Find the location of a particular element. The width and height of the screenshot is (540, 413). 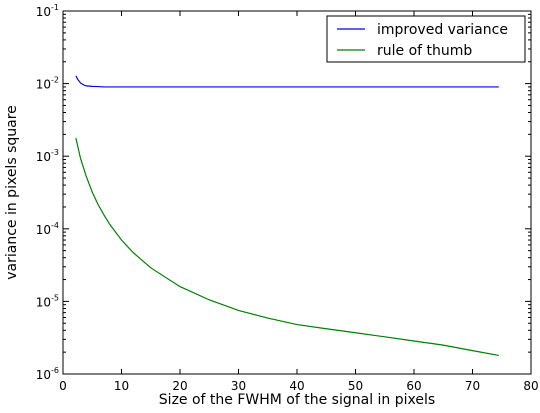

x-axis-label: Size of the FWHM of the signal in pixels is located at coordinates (297, 400).